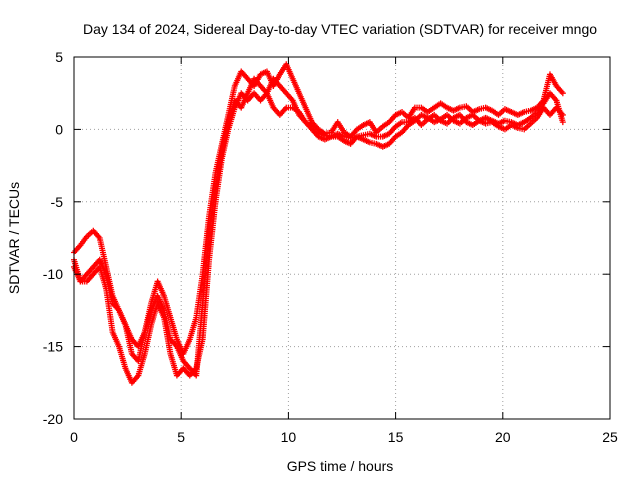 This screenshot has height=480, width=640. Describe the element at coordinates (610, 437) in the screenshot. I see `x-tick-label: 25` at that location.